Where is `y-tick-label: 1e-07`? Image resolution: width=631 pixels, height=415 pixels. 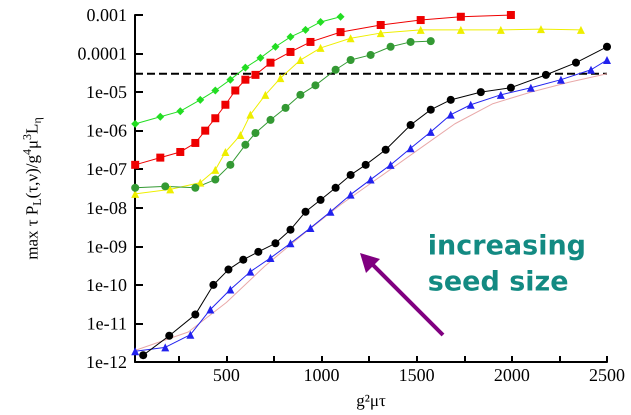
y-tick-label: 1e-07 is located at coordinates (106, 169).